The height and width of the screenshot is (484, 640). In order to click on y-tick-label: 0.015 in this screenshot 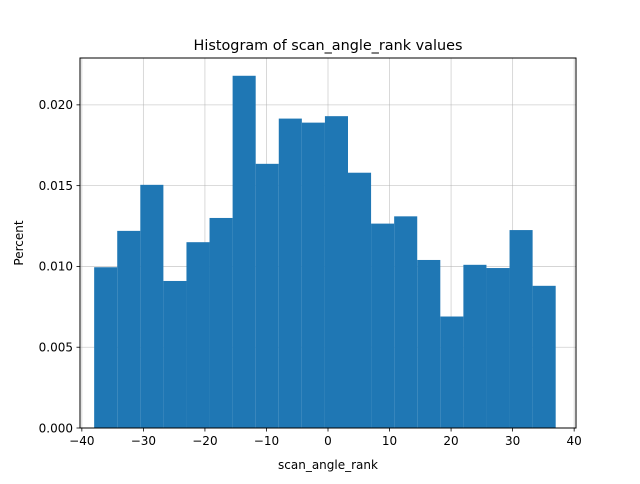, I will do `click(56, 186)`.